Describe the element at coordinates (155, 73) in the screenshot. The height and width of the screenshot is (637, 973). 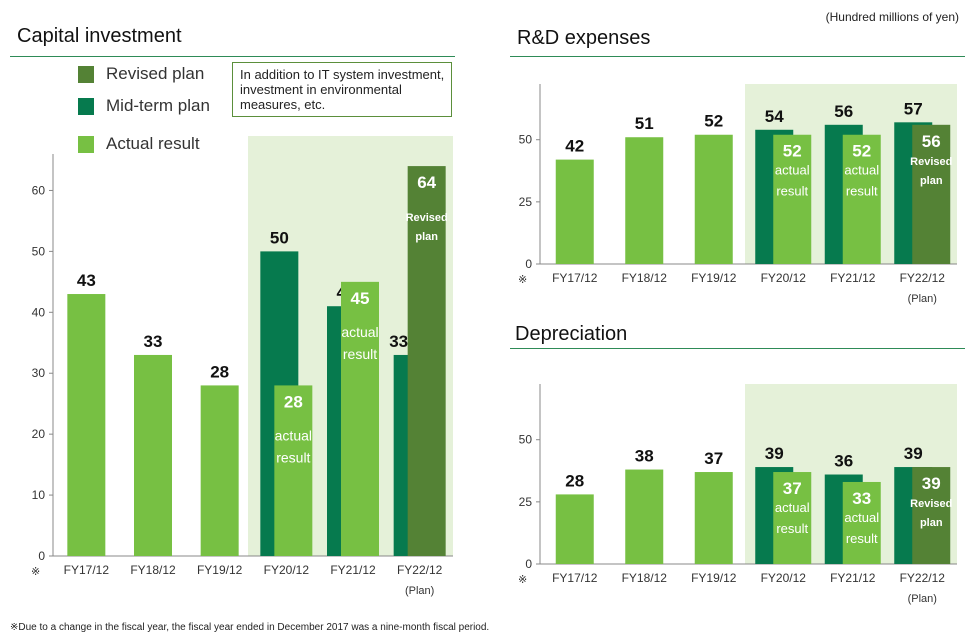
I see `legend-revised-label: Revised plan` at that location.